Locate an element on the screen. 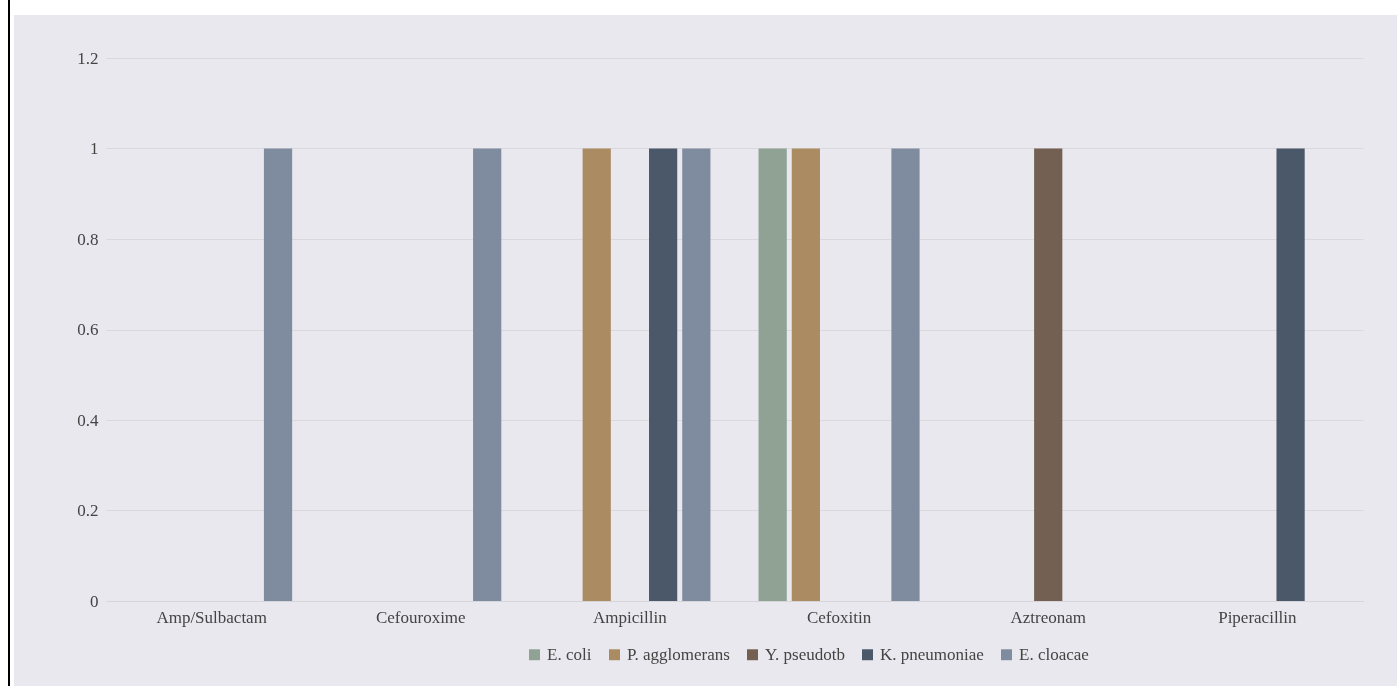  y-tick-label: 0.4 is located at coordinates (88, 420).